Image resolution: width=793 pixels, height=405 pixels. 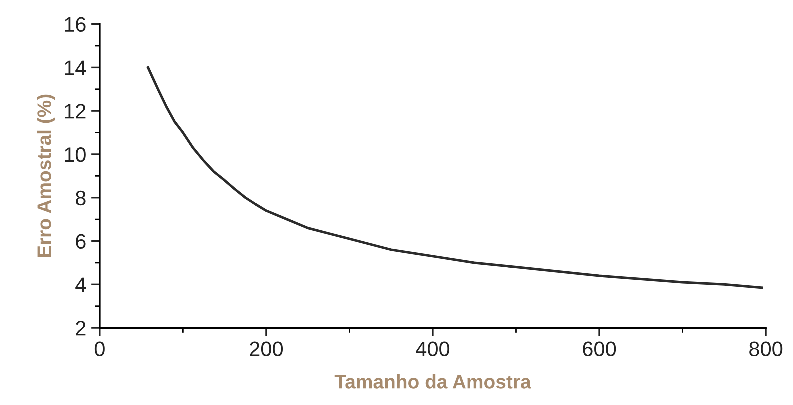 What do you see at coordinates (75, 111) in the screenshot?
I see `y-tick-label: 12` at bounding box center [75, 111].